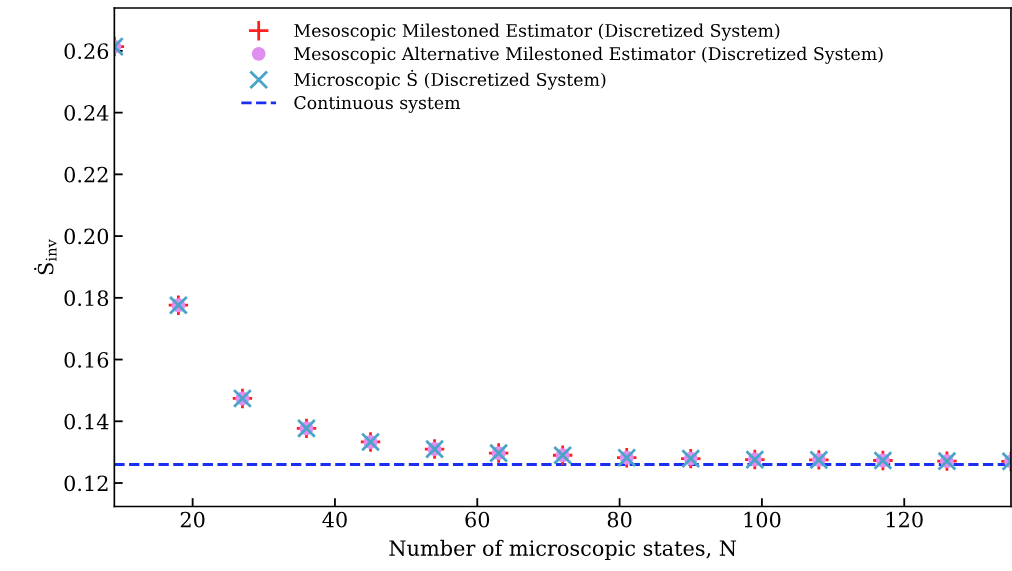  I want to click on legend-label: Mesoscopic Milestoned Estimator (Discretized System), so click(537, 32).